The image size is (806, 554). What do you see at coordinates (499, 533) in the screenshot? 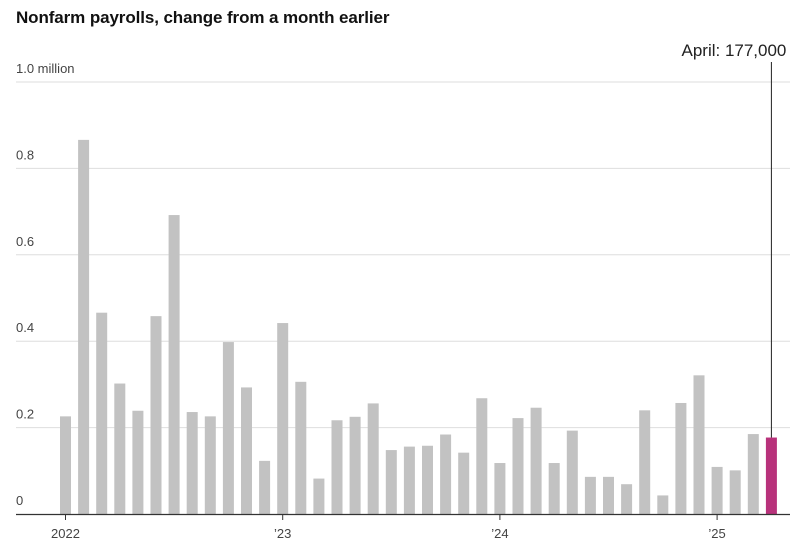
I see `x-tick-label: ’24` at bounding box center [499, 533].